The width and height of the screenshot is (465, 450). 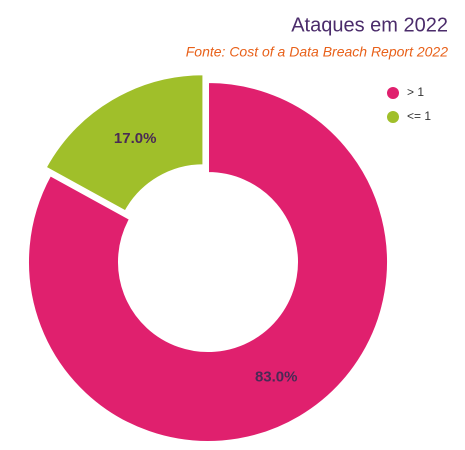 What do you see at coordinates (317, 52) in the screenshot?
I see `chart-subtitle: Fonte: Cost of a Data Breach Report 2022` at bounding box center [317, 52].